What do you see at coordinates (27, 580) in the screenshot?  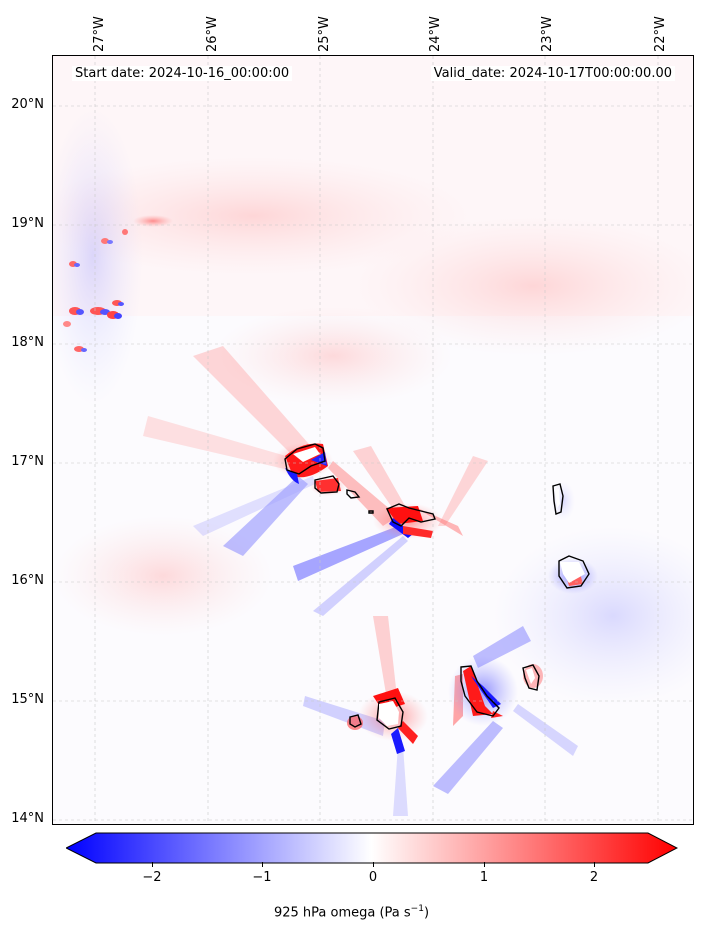 I see `lat-label-16n: 16°N` at bounding box center [27, 580].